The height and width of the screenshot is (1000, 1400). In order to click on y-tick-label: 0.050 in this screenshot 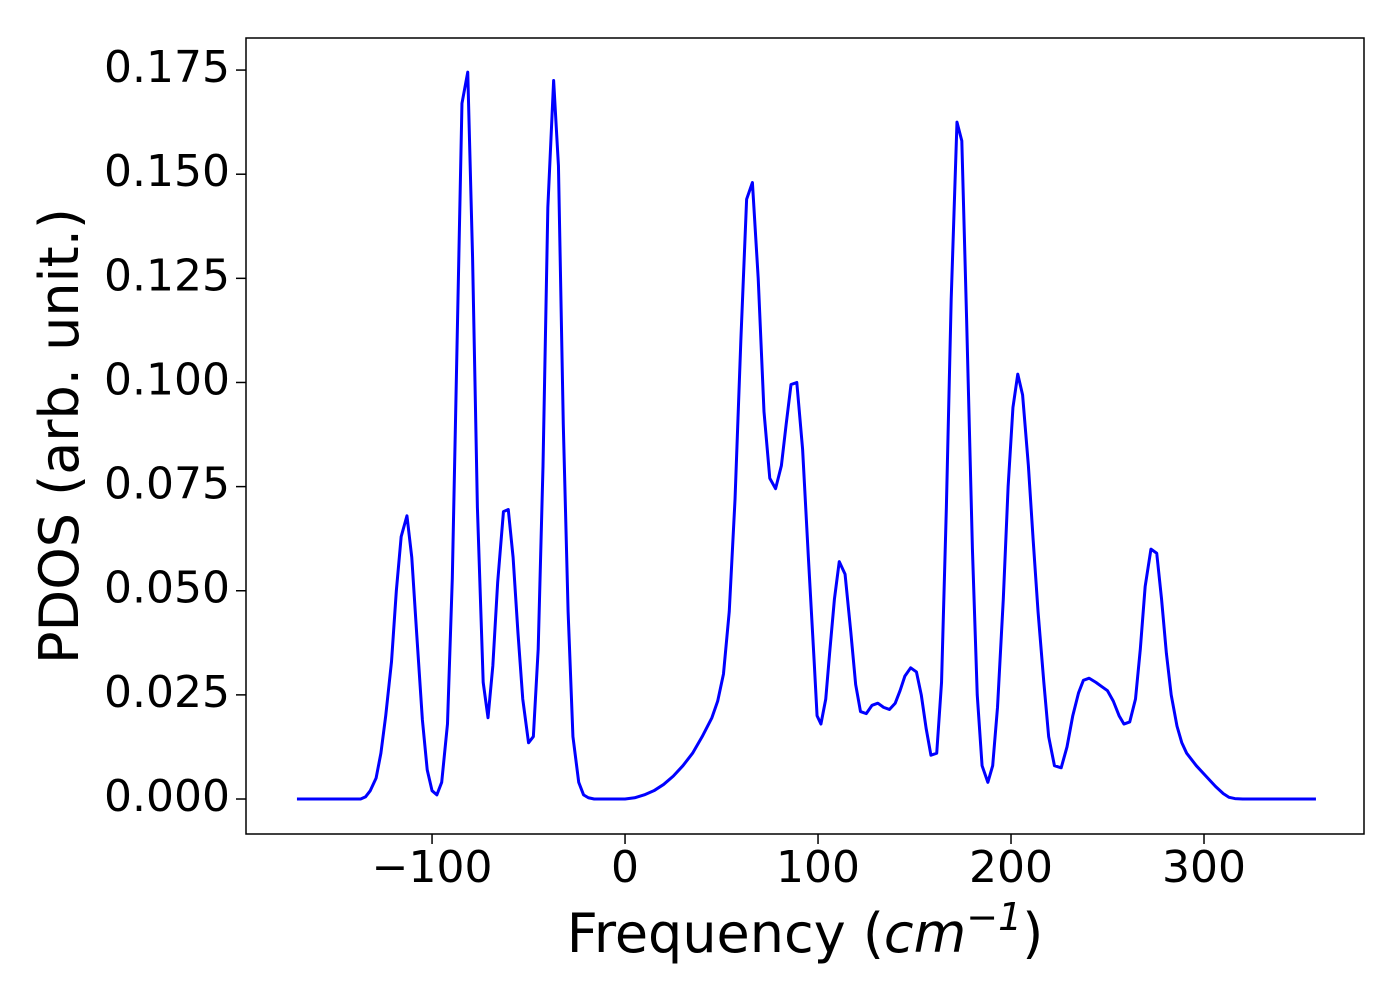, I will do `click(167, 588)`.